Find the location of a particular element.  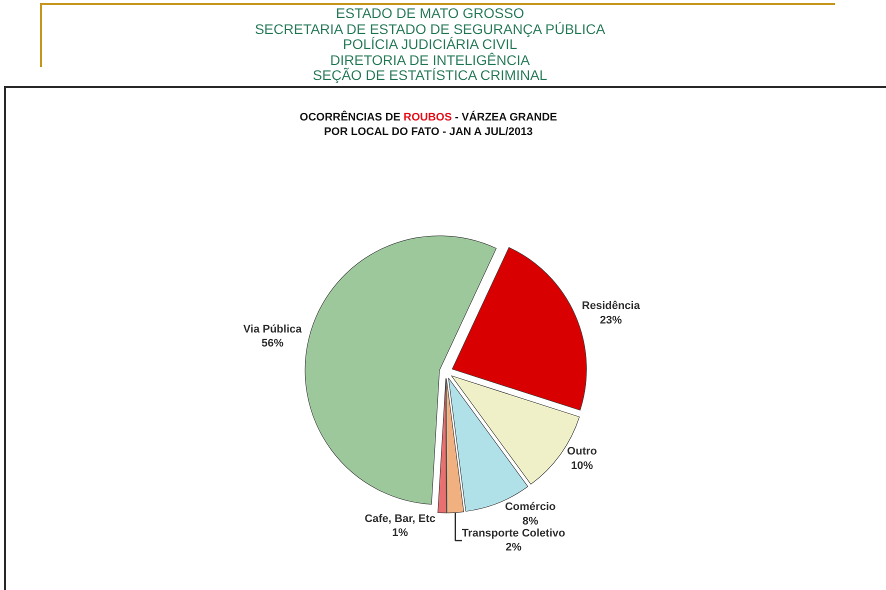

data-label: 1% is located at coordinates (400, 533).